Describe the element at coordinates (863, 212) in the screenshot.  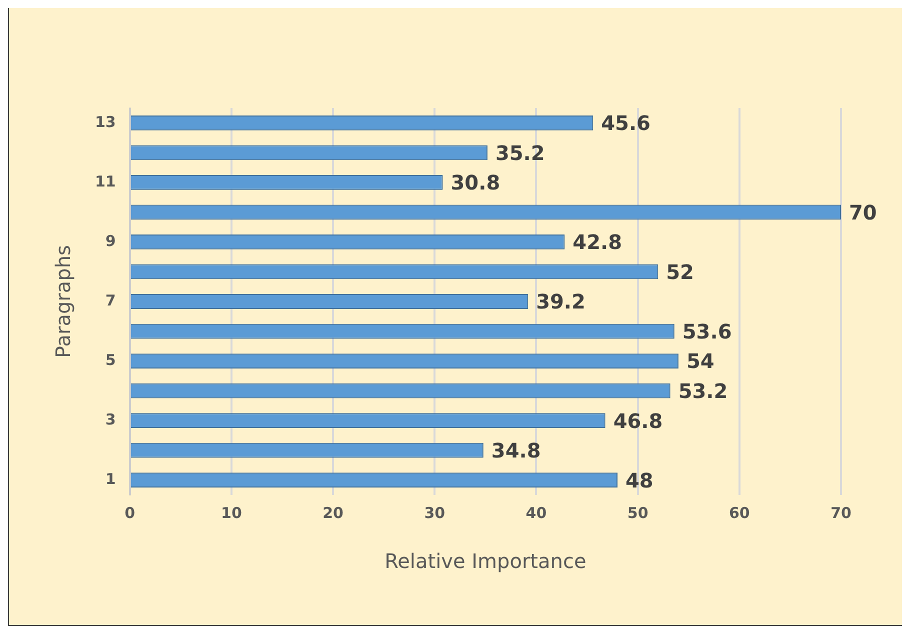
I see `data-label: 70` at that location.